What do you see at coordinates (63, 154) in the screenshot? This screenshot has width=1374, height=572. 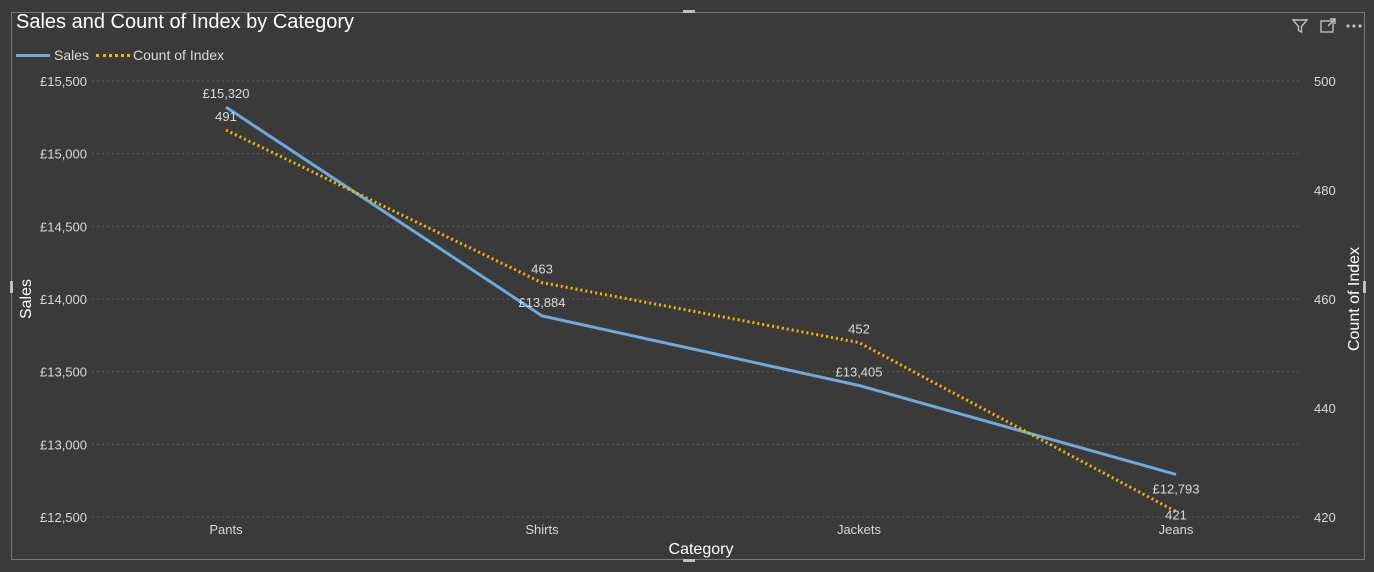 I see `y-left-tick-label: £15,000` at bounding box center [63, 154].